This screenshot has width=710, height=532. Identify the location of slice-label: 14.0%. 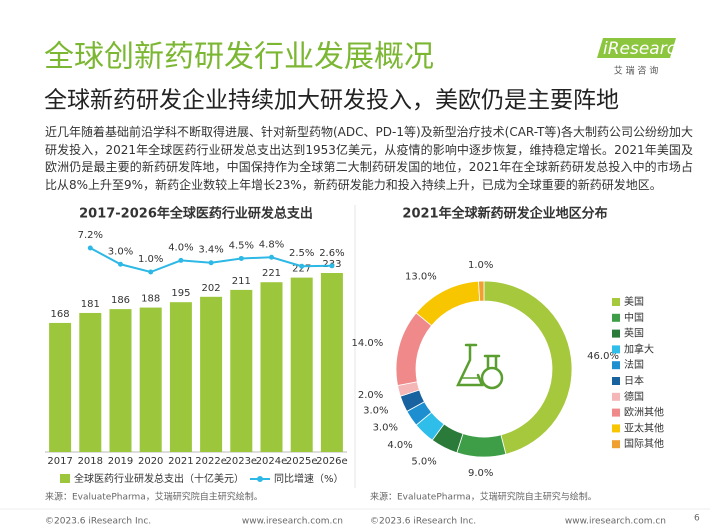
(367, 343).